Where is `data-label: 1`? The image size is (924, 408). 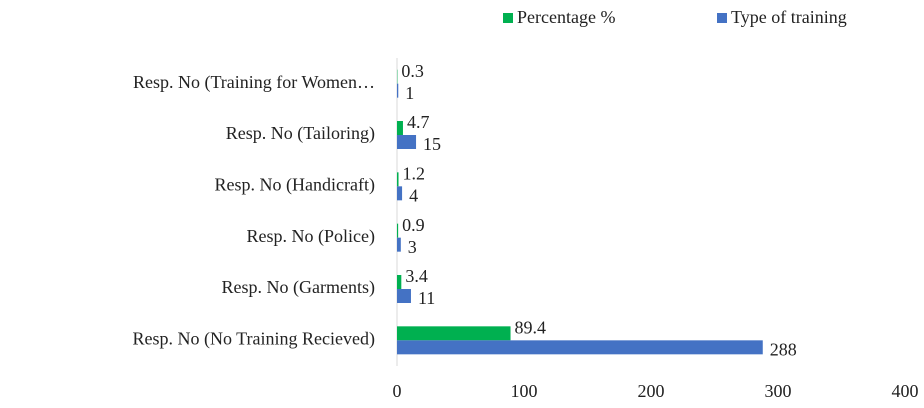
data-label: 1 is located at coordinates (409, 93).